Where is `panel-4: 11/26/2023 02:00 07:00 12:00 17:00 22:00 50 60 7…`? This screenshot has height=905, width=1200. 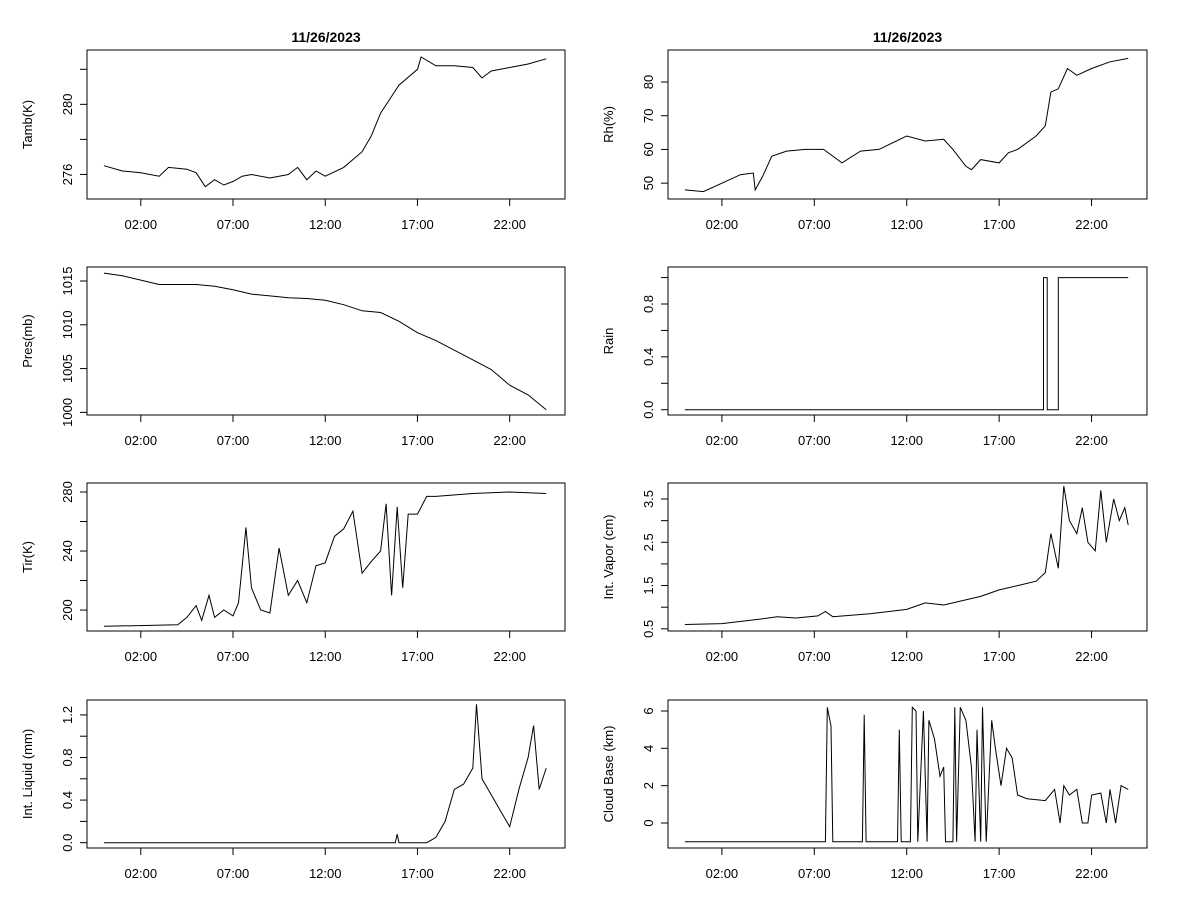
panel-4: 11/26/2023 02:00 07:00 12:00 17:00 22:00 50 60 7… is located at coordinates (874, 130).